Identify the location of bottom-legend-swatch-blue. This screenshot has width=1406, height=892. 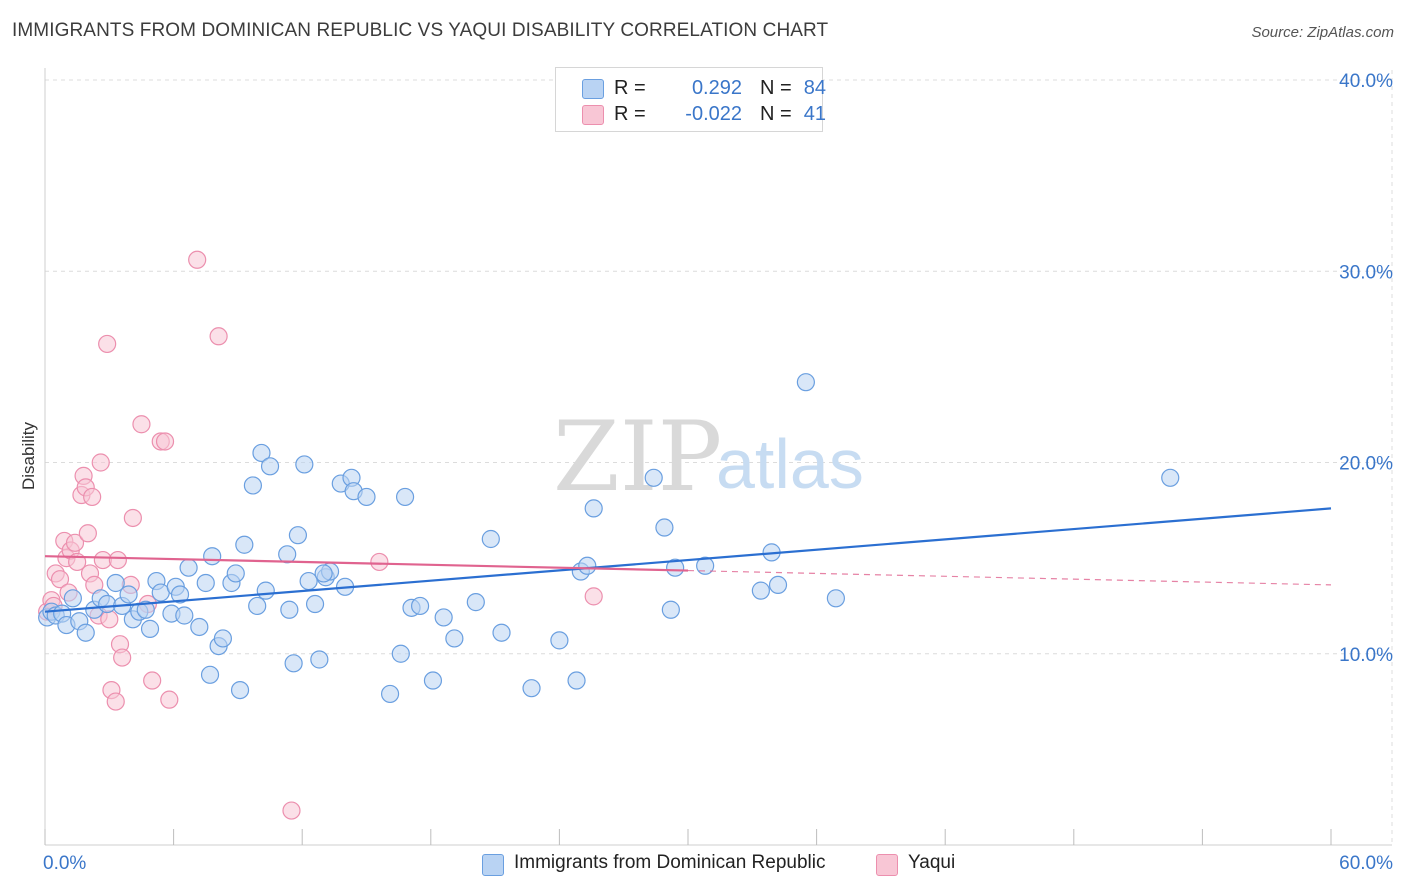
(493, 865).